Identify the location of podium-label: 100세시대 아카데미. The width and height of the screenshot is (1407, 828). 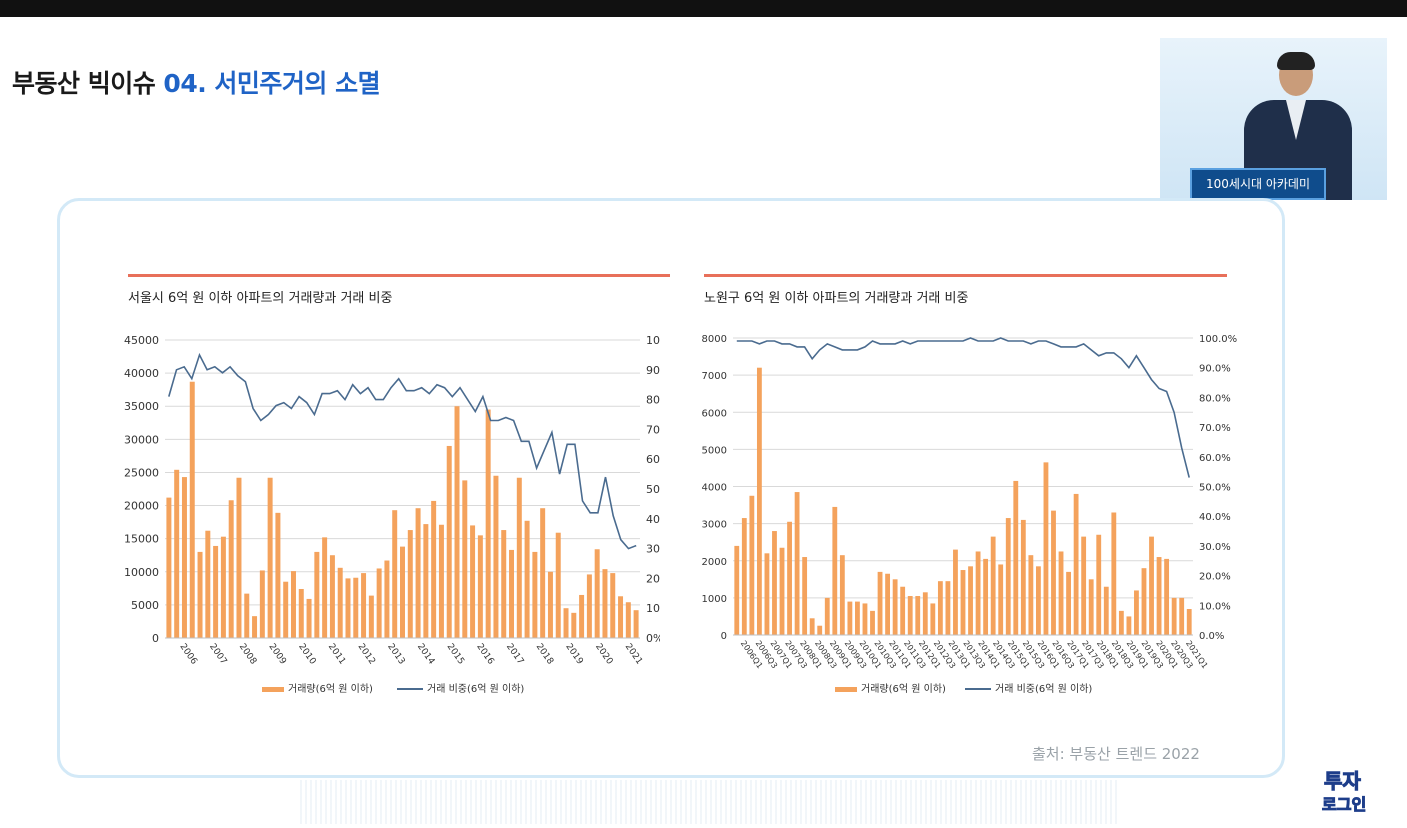
(1258, 184).